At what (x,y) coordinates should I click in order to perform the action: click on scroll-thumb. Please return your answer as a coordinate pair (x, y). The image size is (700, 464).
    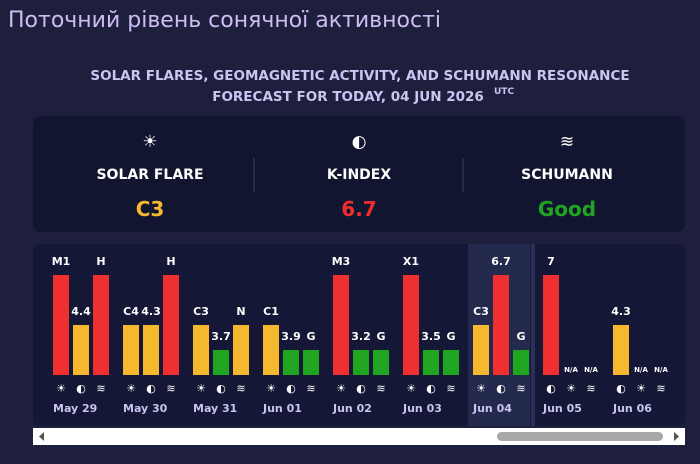
    Looking at the image, I should click on (580, 436).